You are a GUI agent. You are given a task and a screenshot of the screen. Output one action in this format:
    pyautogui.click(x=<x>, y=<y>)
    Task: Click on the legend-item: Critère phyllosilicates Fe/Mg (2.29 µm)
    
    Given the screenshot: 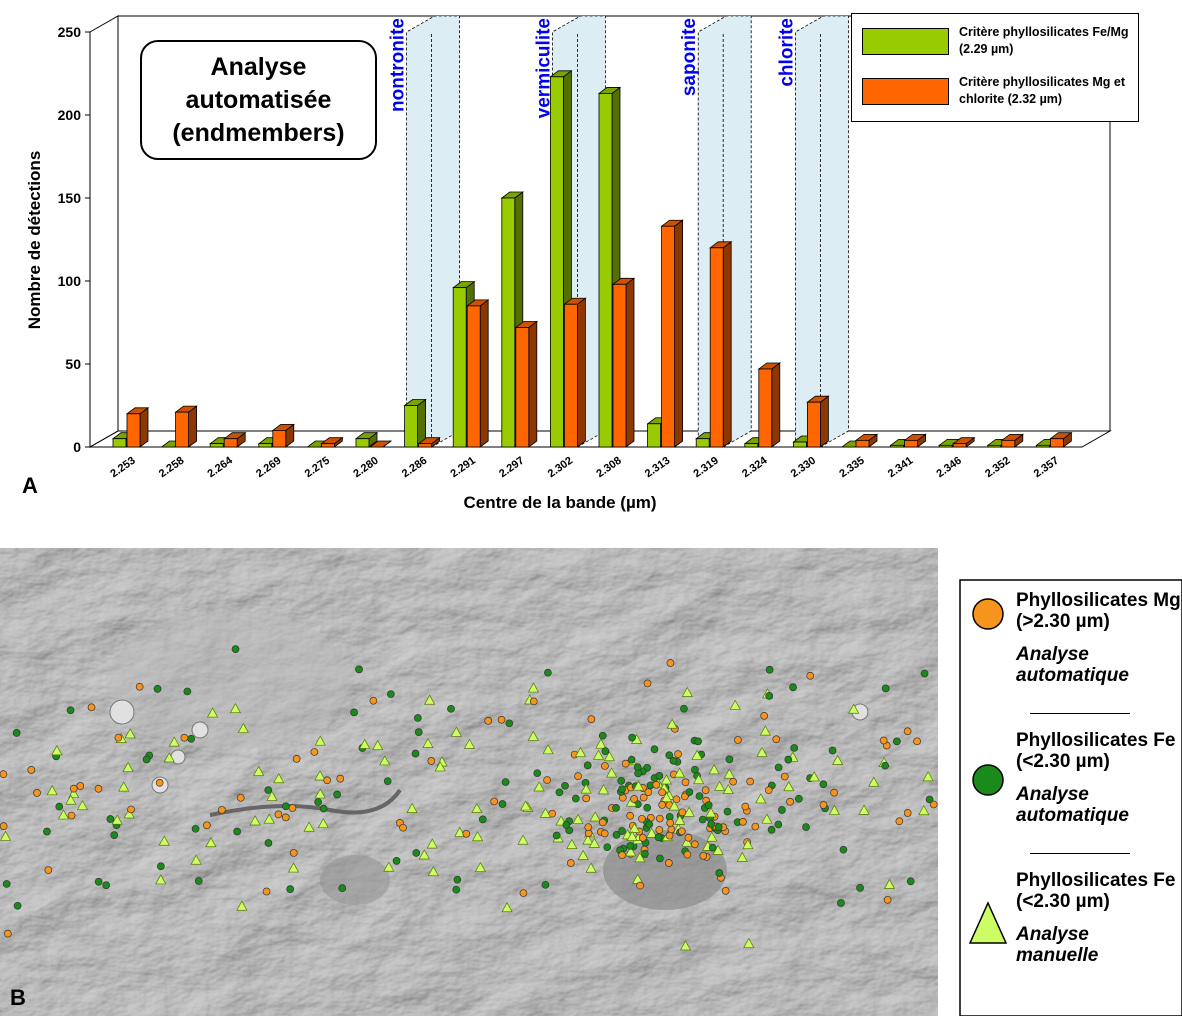 What is the action you would take?
    pyautogui.click(x=998, y=41)
    